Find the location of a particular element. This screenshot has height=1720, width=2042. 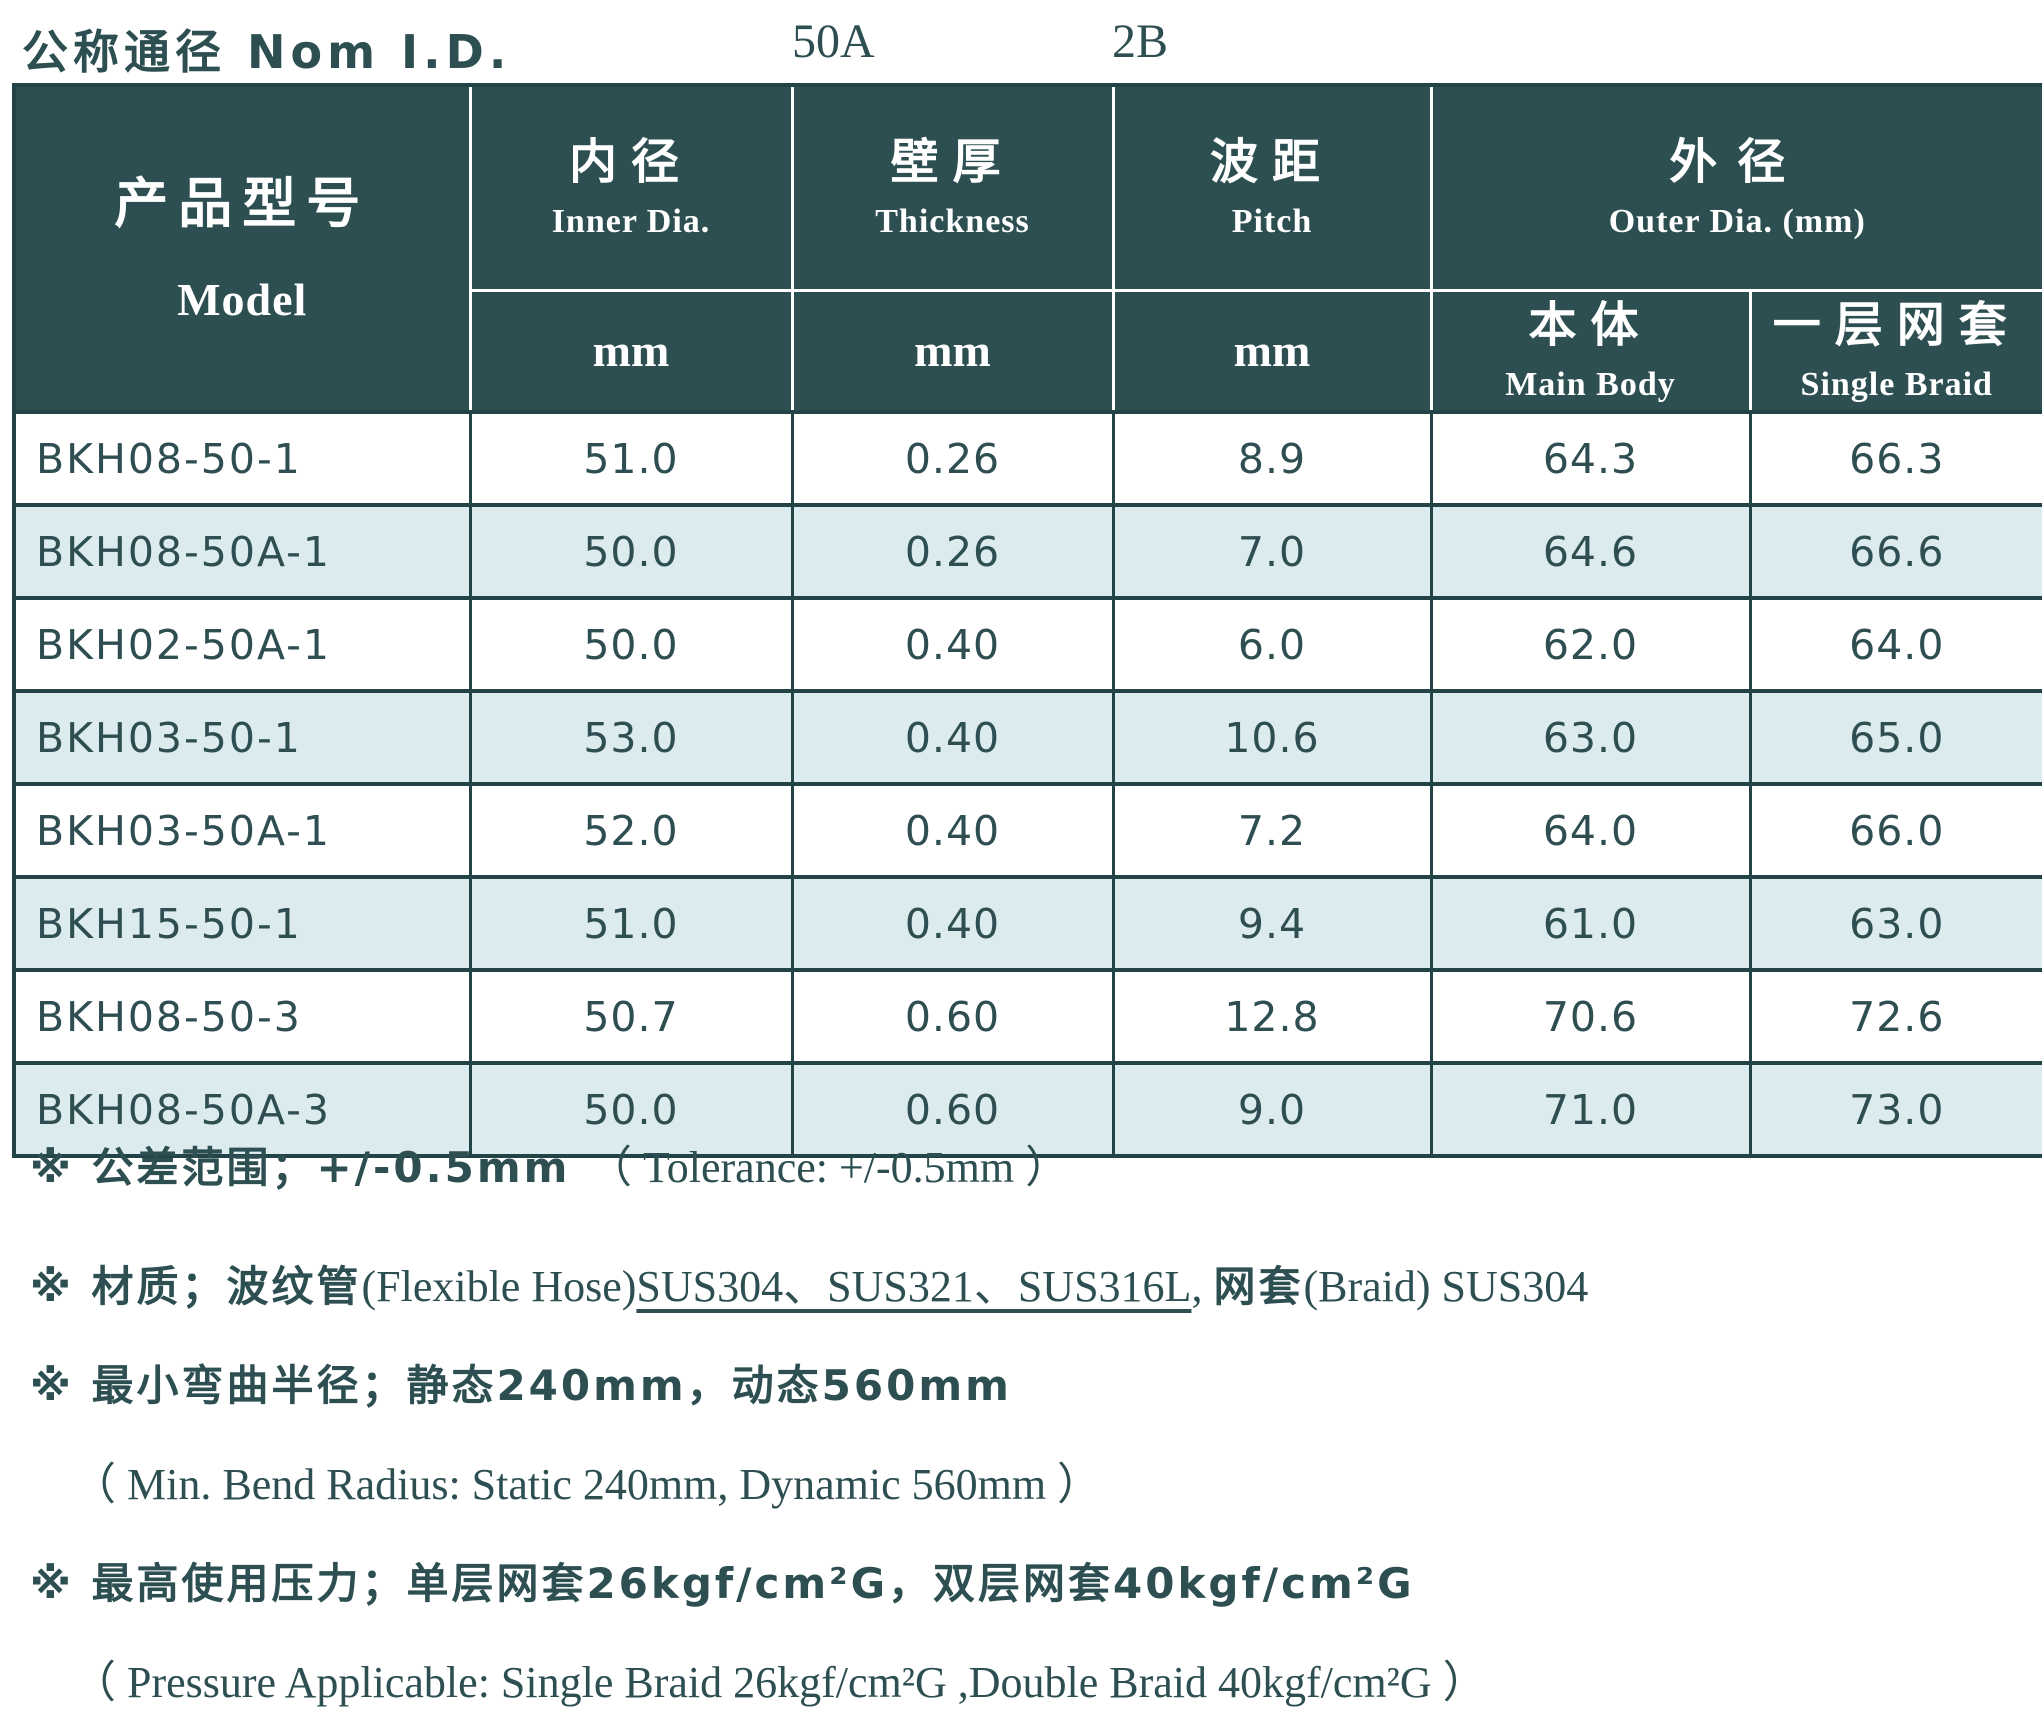

cell-outer-single-braid: 66.6 is located at coordinates (1896, 551).